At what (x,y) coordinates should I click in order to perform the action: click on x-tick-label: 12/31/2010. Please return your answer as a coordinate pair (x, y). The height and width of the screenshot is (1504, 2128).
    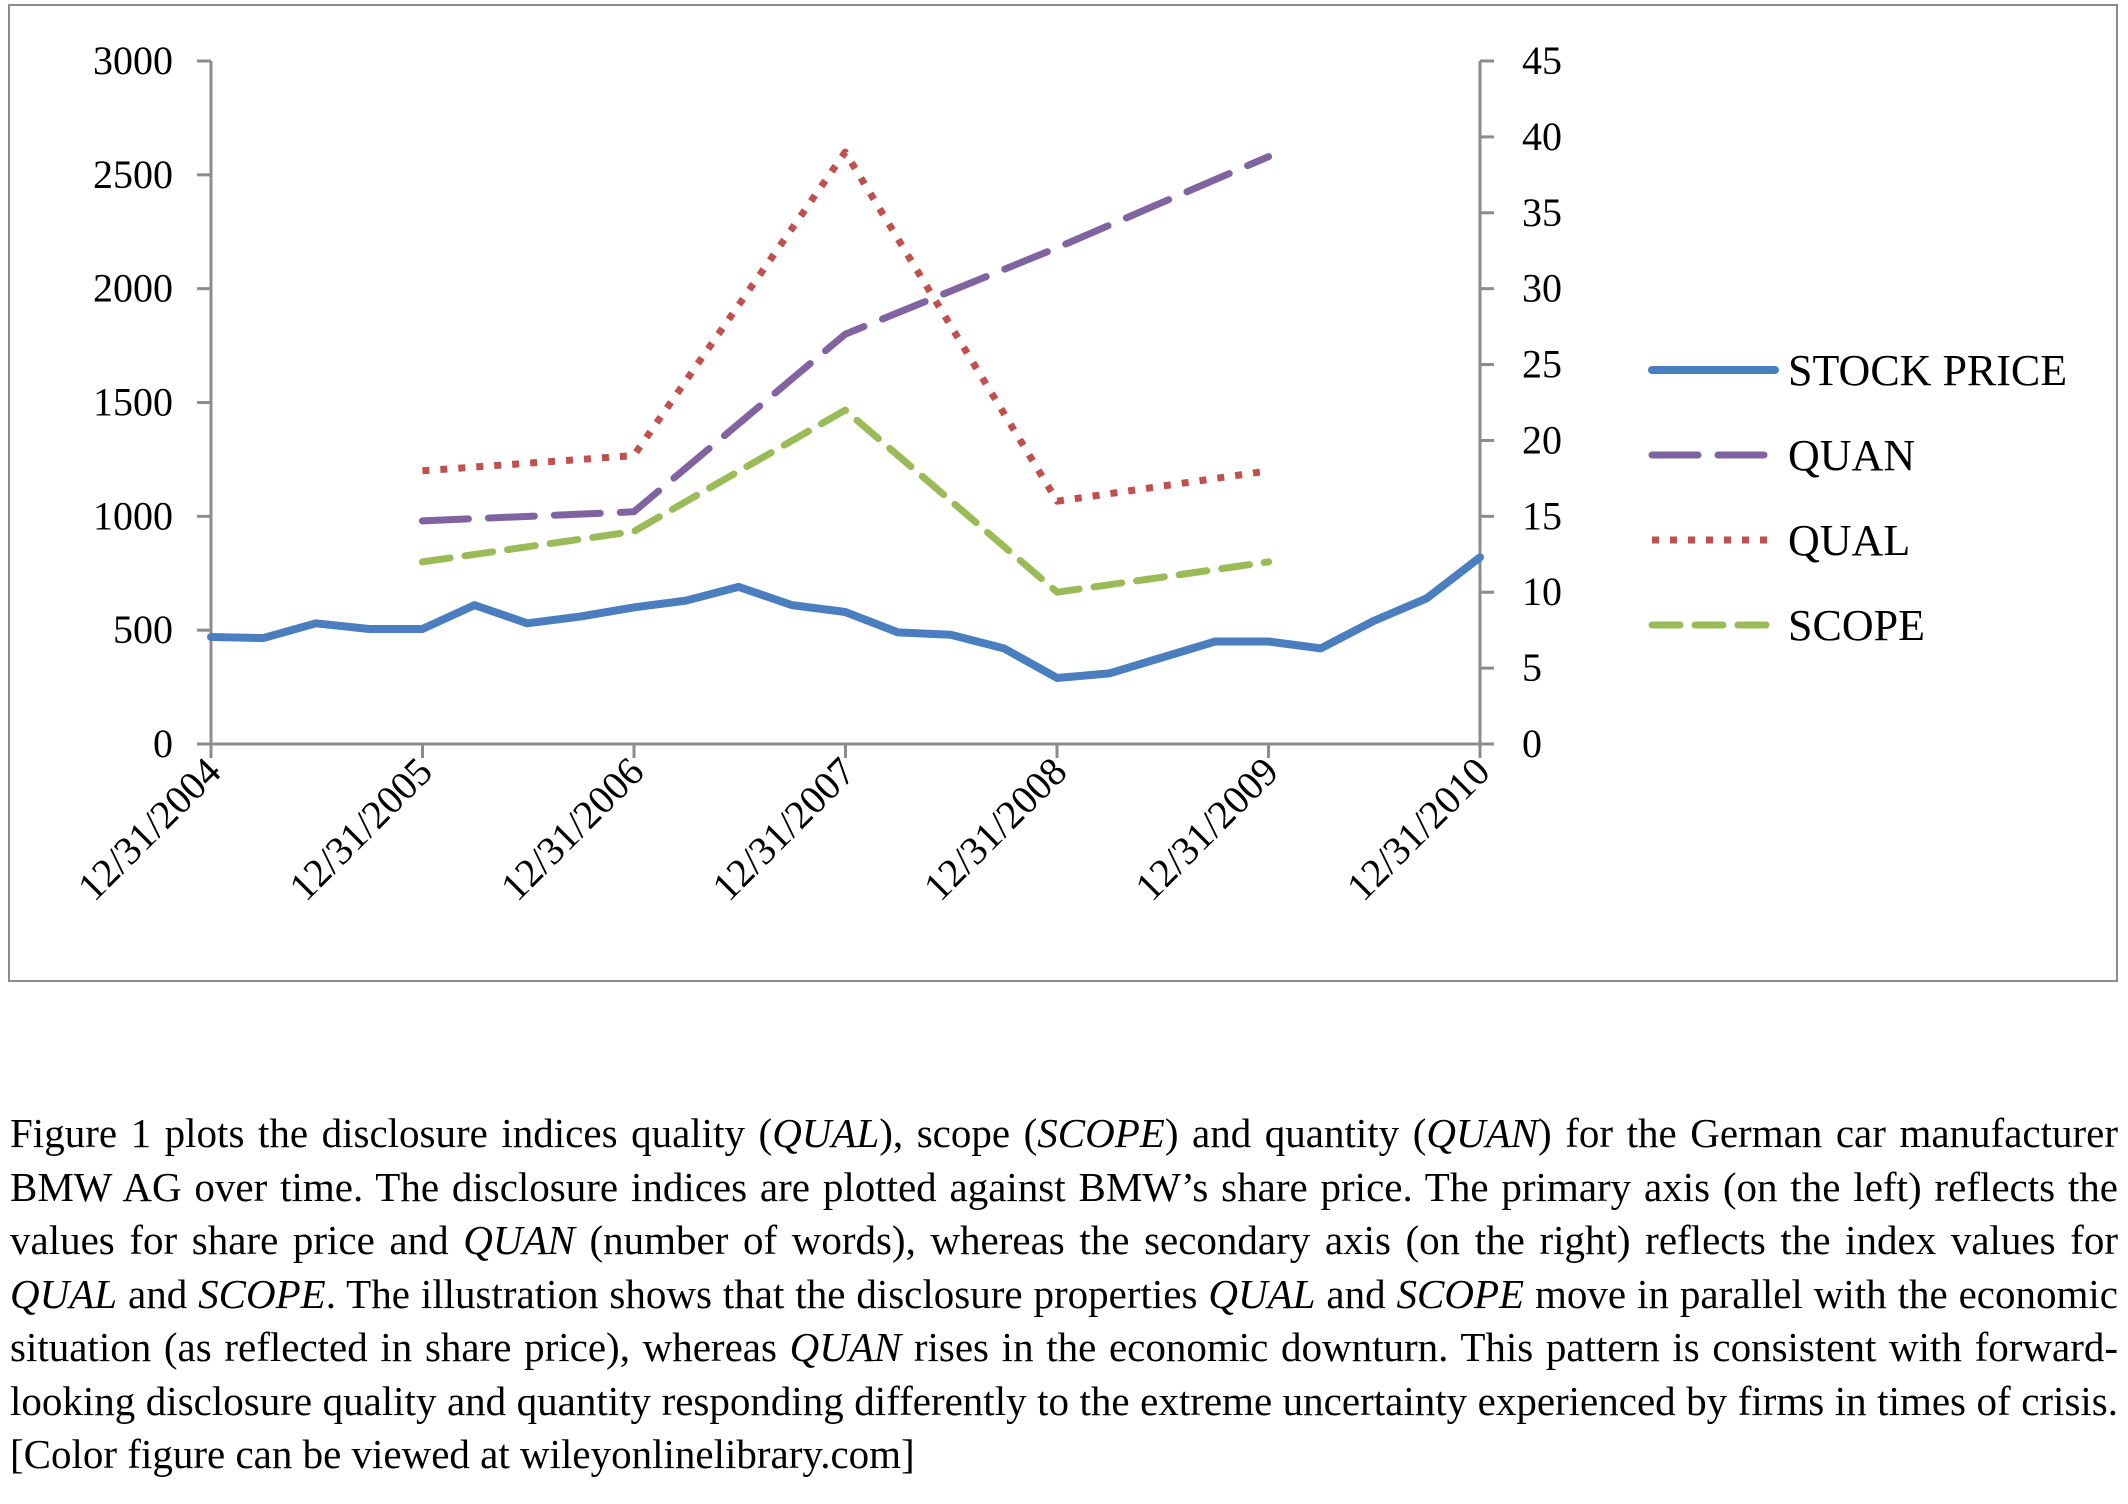
    Looking at the image, I should click on (1418, 829).